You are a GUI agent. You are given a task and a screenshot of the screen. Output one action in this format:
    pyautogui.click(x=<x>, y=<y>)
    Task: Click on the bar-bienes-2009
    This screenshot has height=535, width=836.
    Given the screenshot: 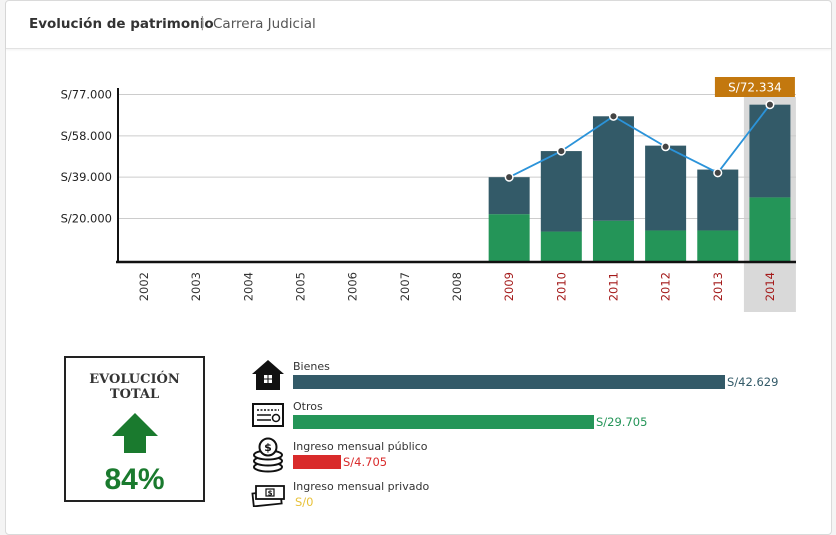 What is the action you would take?
    pyautogui.click(x=509, y=196)
    